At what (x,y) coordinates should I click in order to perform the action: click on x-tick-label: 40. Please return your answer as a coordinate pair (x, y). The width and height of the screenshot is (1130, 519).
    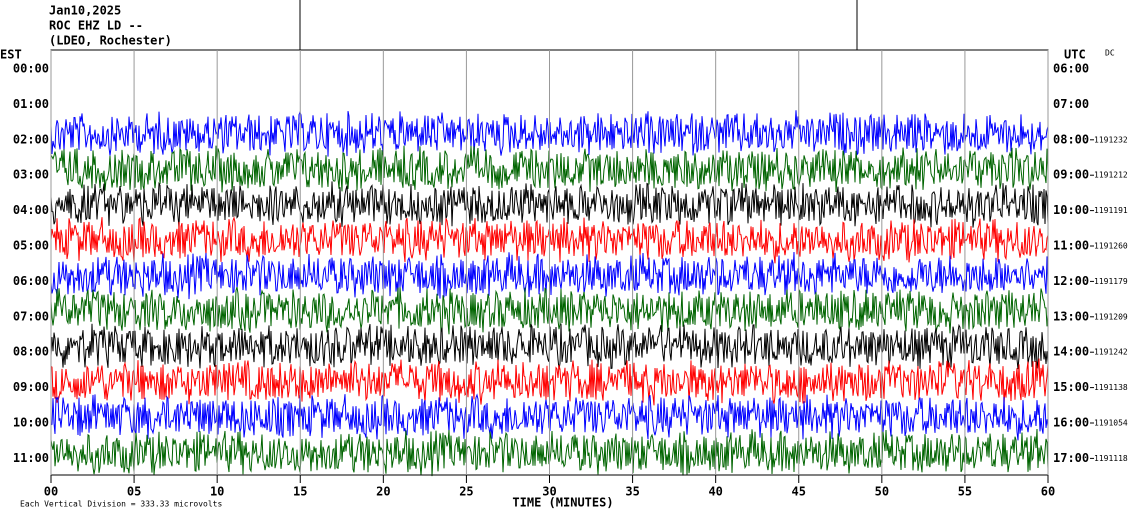
    Looking at the image, I should click on (715, 492).